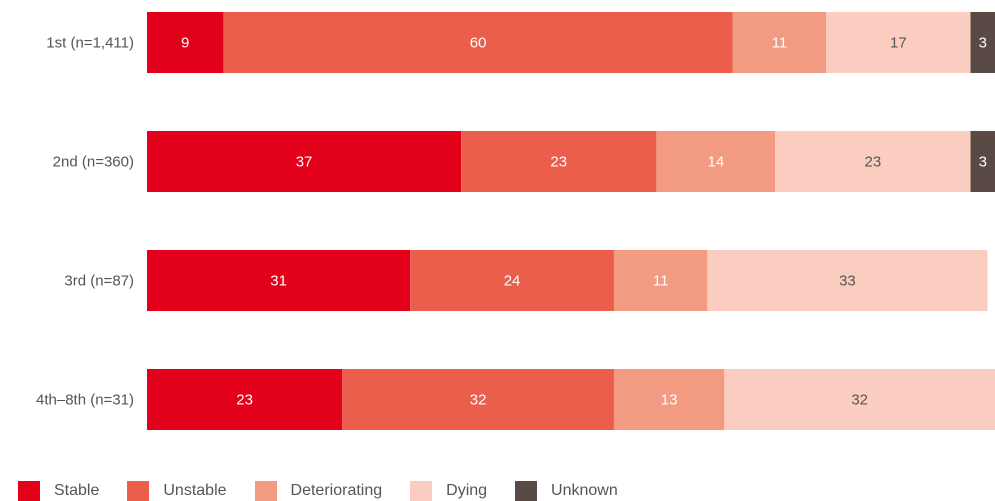  Describe the element at coordinates (584, 490) in the screenshot. I see `legend-label: Unknown` at that location.